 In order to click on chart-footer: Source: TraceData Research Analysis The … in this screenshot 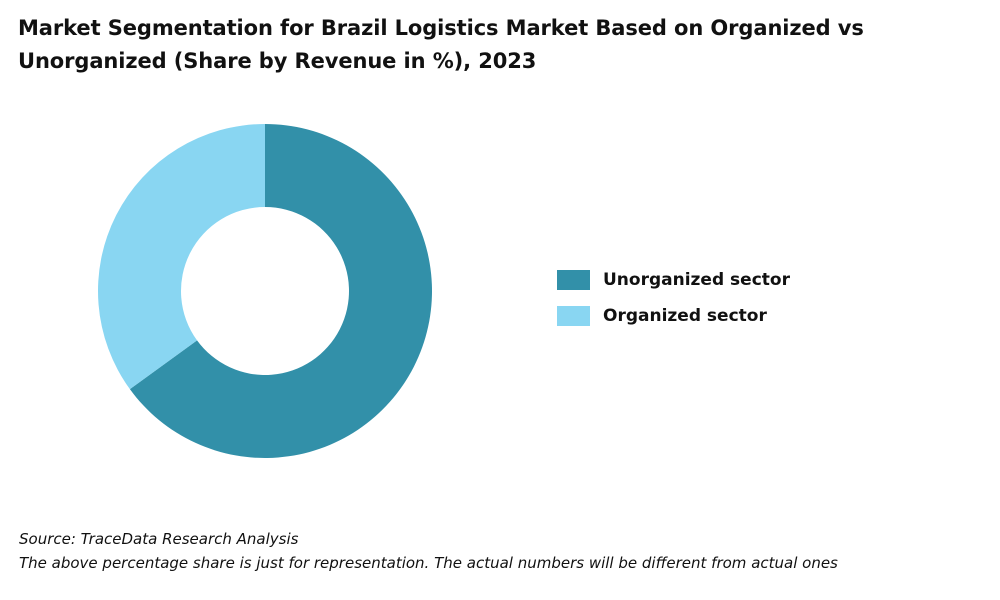, I will do `click(428, 551)`.